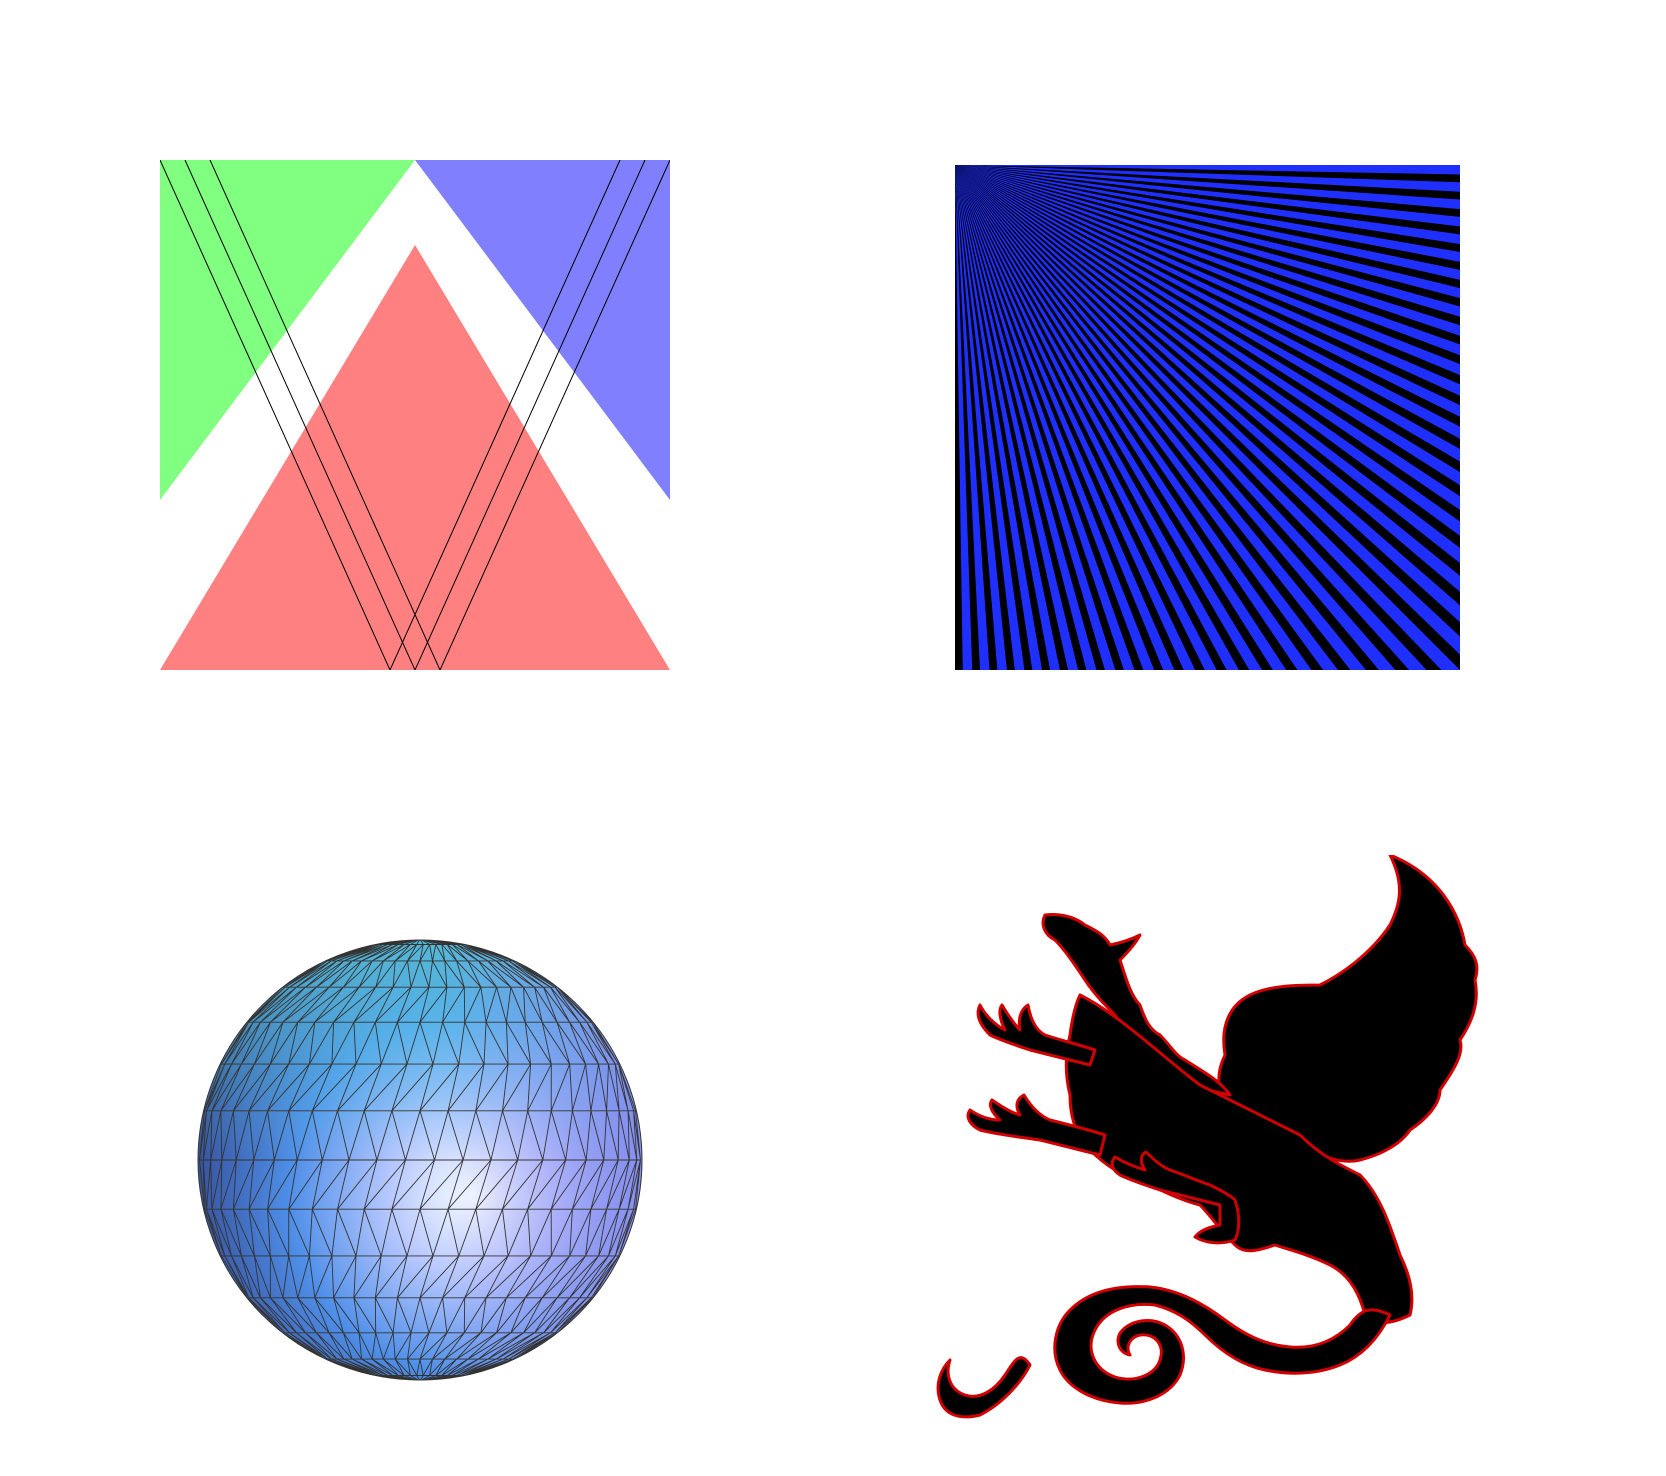 Image resolution: width=1666 pixels, height=1476 pixels. Describe the element at coordinates (1036, 1035) in the screenshot. I see `dragon-foreleg-upper` at that location.